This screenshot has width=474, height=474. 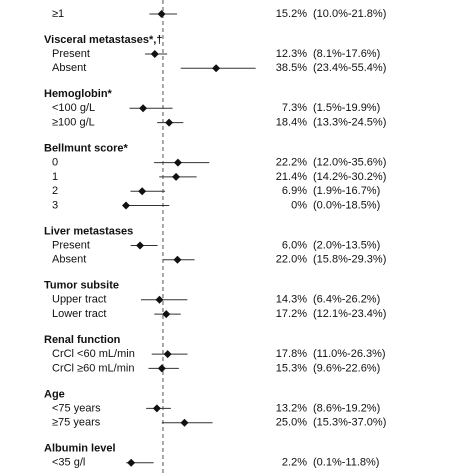 I want to click on value-label: 6.0%, so click(x=294, y=245).